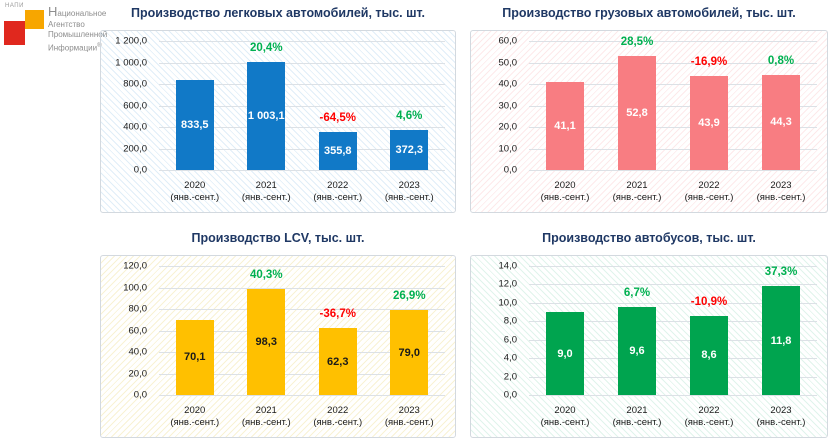 This screenshot has width=829, height=445. I want to click on y-tick-label: 200,0, so click(135, 148).